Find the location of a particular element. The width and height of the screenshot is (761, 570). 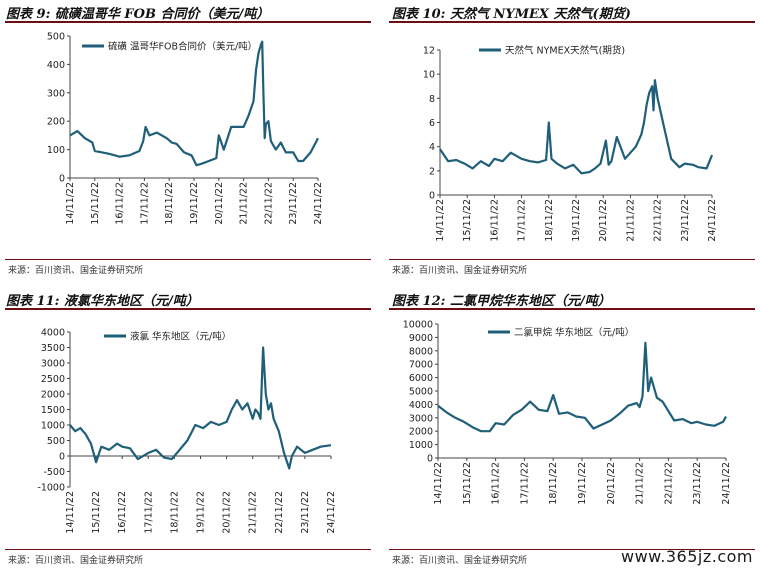

y-tick-label: 6 is located at coordinates (432, 123).